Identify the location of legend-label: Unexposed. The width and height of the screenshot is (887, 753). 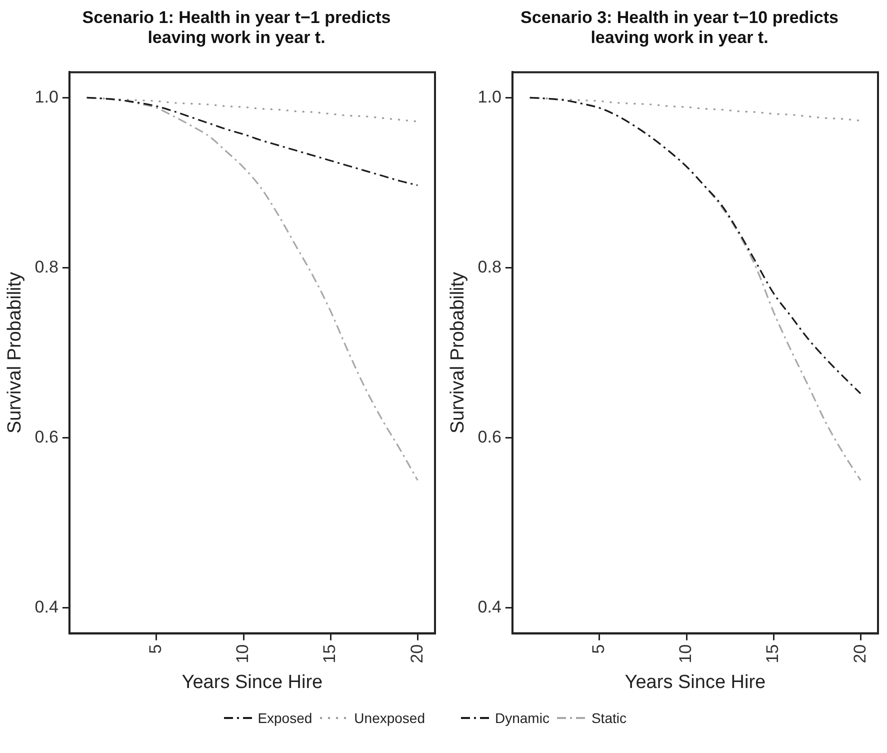
(389, 718).